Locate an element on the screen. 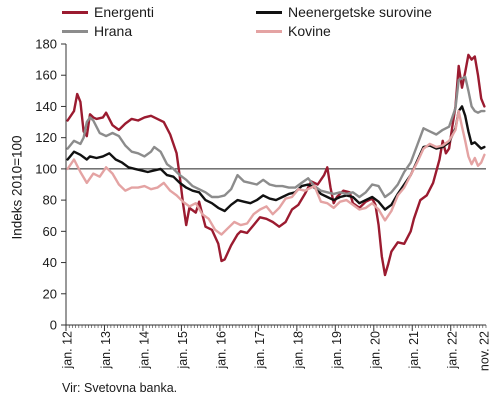  legend-label-energenti: Energenti is located at coordinates (124, 12).